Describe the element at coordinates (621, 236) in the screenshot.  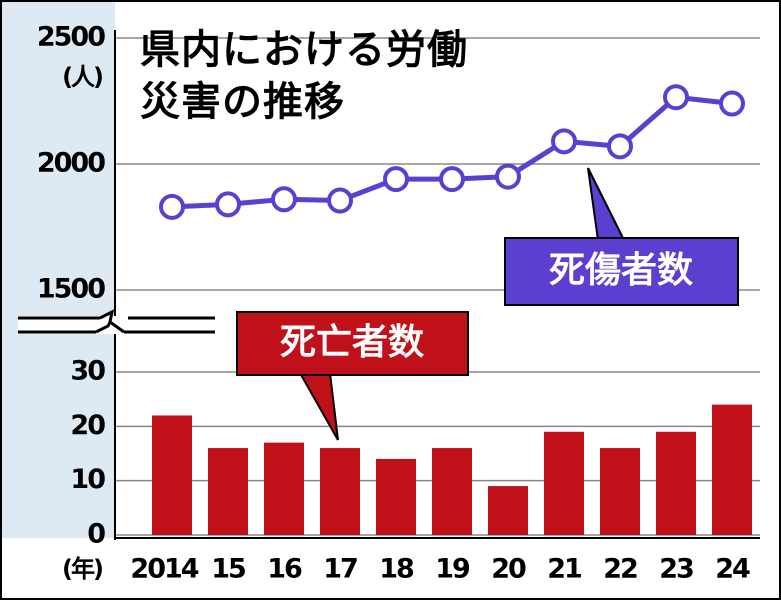
I see `annotation-line: 死傷者数` at that location.